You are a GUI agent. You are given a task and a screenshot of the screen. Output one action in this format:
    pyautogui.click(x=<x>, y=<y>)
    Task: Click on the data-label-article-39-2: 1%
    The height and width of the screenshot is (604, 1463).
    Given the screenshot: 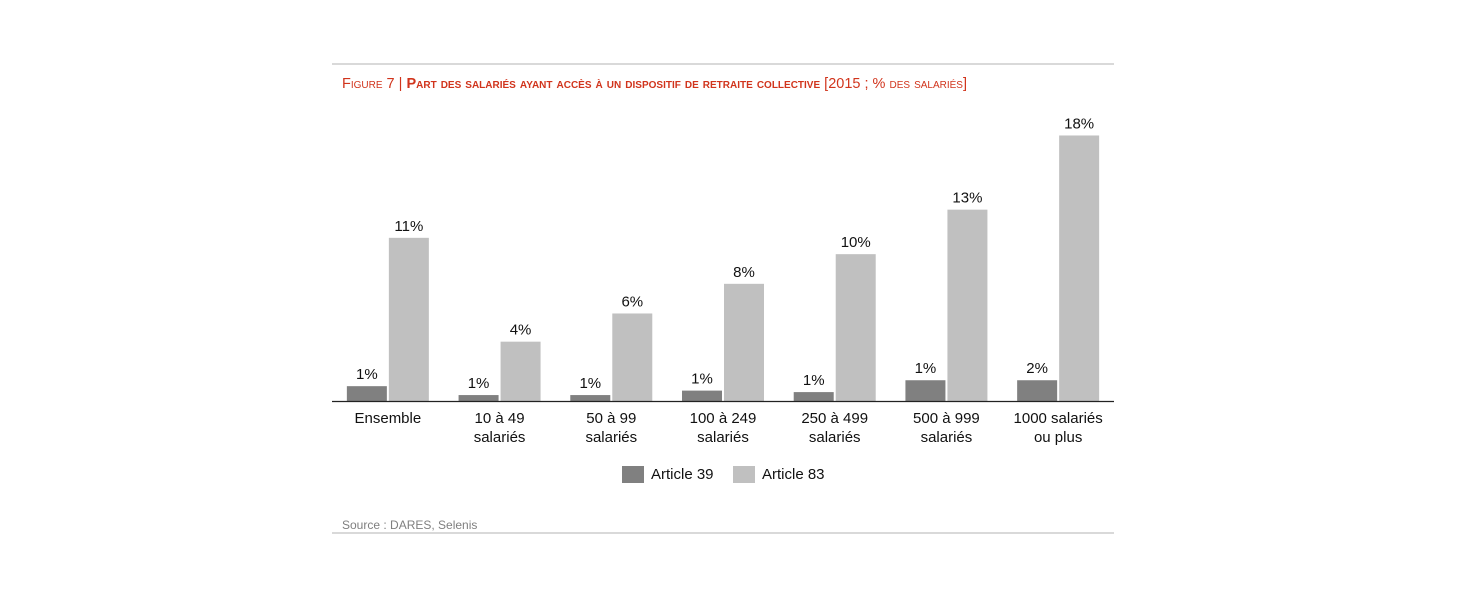 What is the action you would take?
    pyautogui.click(x=590, y=383)
    